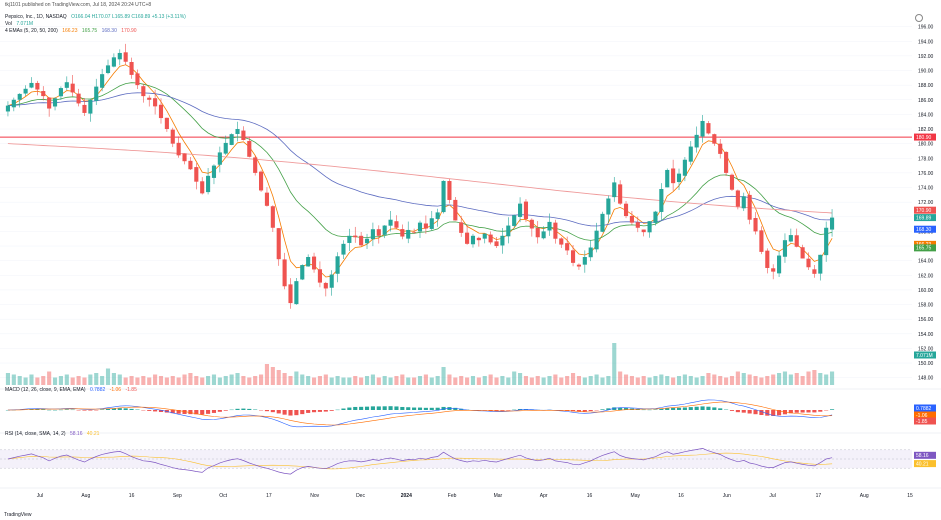 The image size is (941, 520). Describe the element at coordinates (36, 17) in the screenshot. I see `symbol-title: Pepsico, Inc., 1D, NASDAQ` at that location.